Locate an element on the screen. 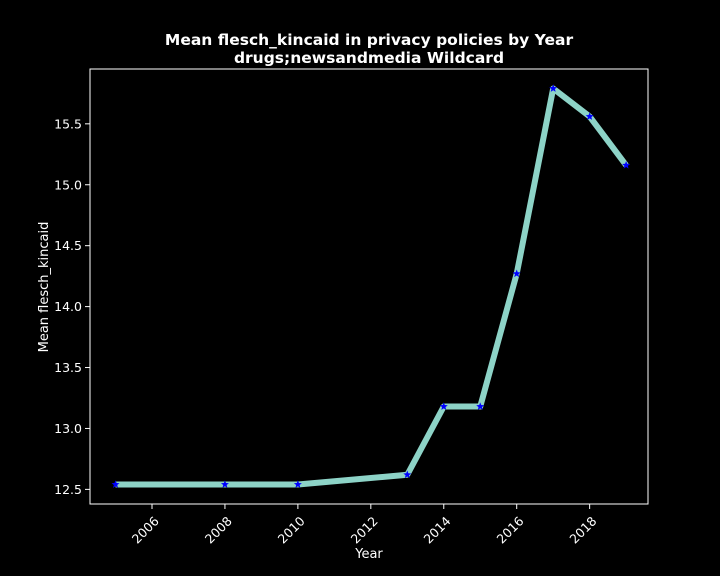 This screenshot has height=576, width=720. x-tick-label: 2010 is located at coordinates (291, 529).